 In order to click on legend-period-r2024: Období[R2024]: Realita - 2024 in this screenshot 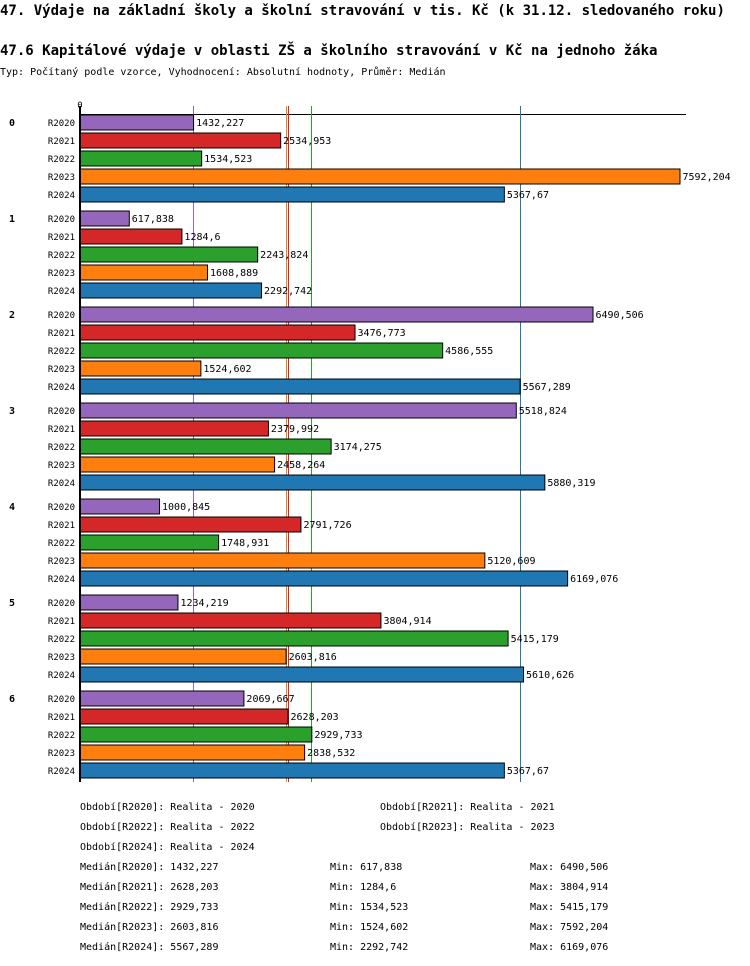, I will do `click(167, 847)`.